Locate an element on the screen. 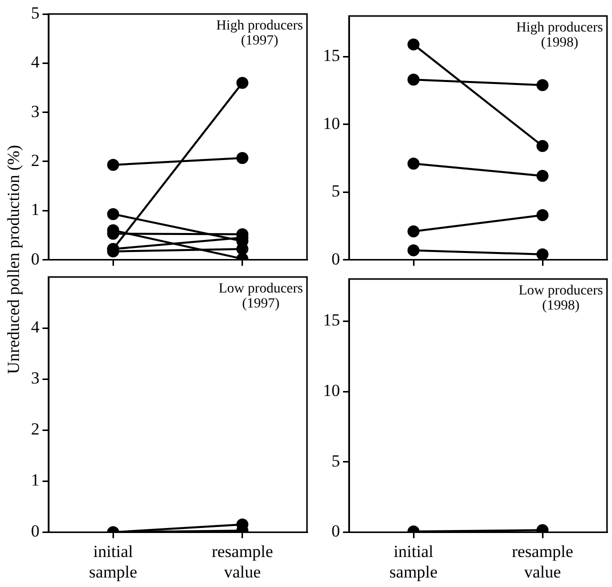  annotation: High producers (1997) is located at coordinates (259, 33).